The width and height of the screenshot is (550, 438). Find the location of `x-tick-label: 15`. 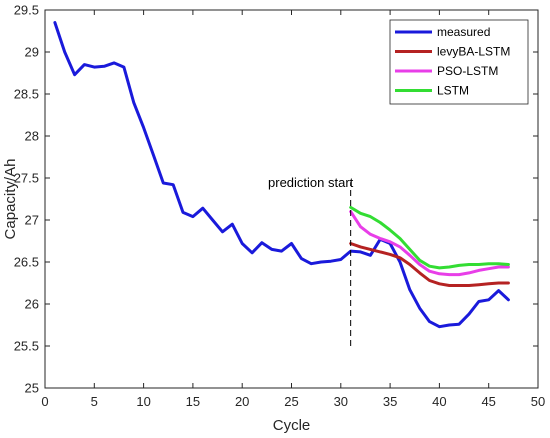

x-tick-label: 15 is located at coordinates (193, 401).